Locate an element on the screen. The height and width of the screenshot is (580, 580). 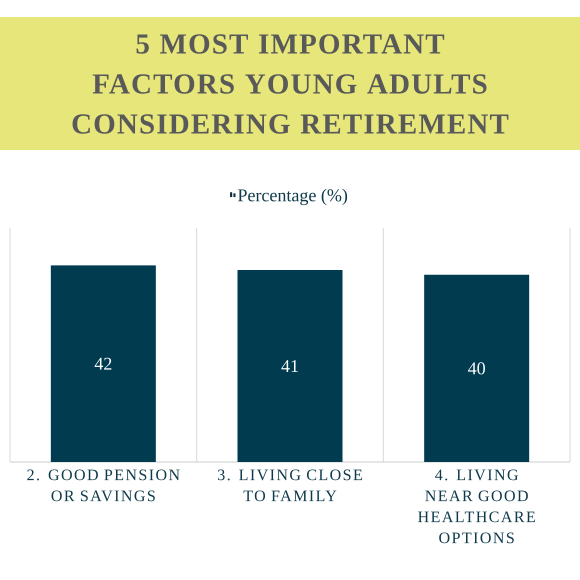
x-tick-label: 4. LIVING NEAR GOOD HEALTHCARE OPTIONS is located at coordinates (476, 507).